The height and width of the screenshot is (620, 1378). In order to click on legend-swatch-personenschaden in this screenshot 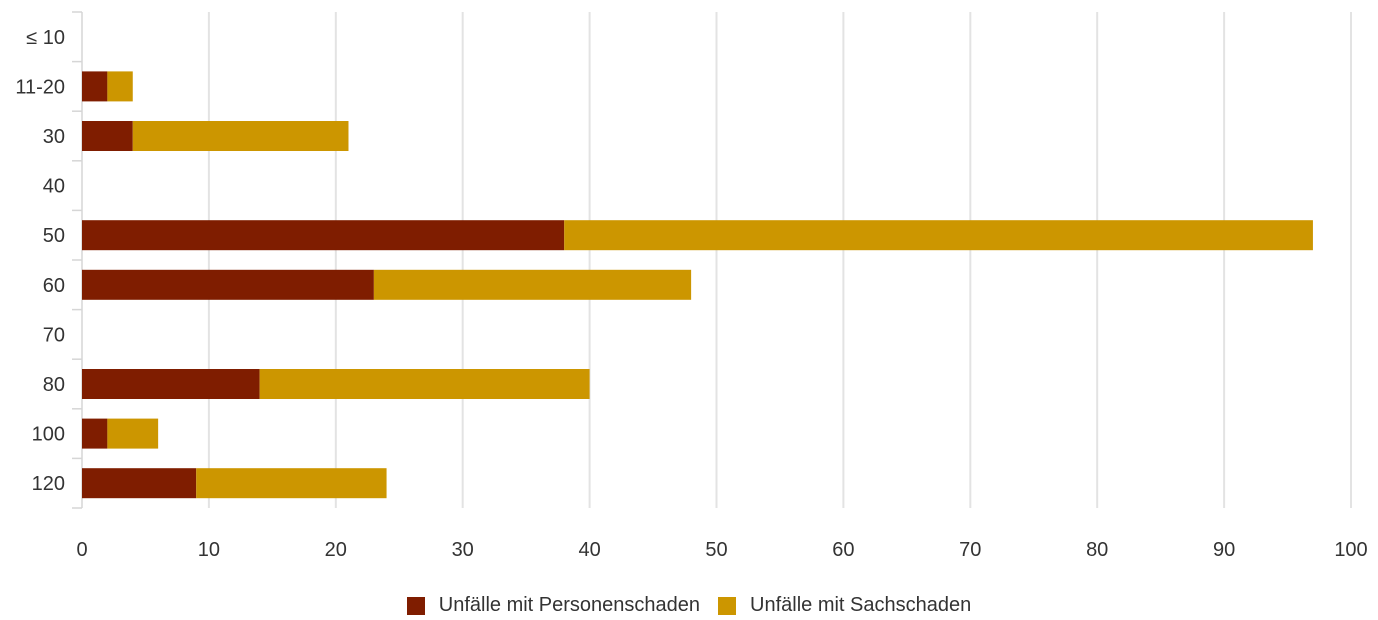, I will do `click(415, 605)`.